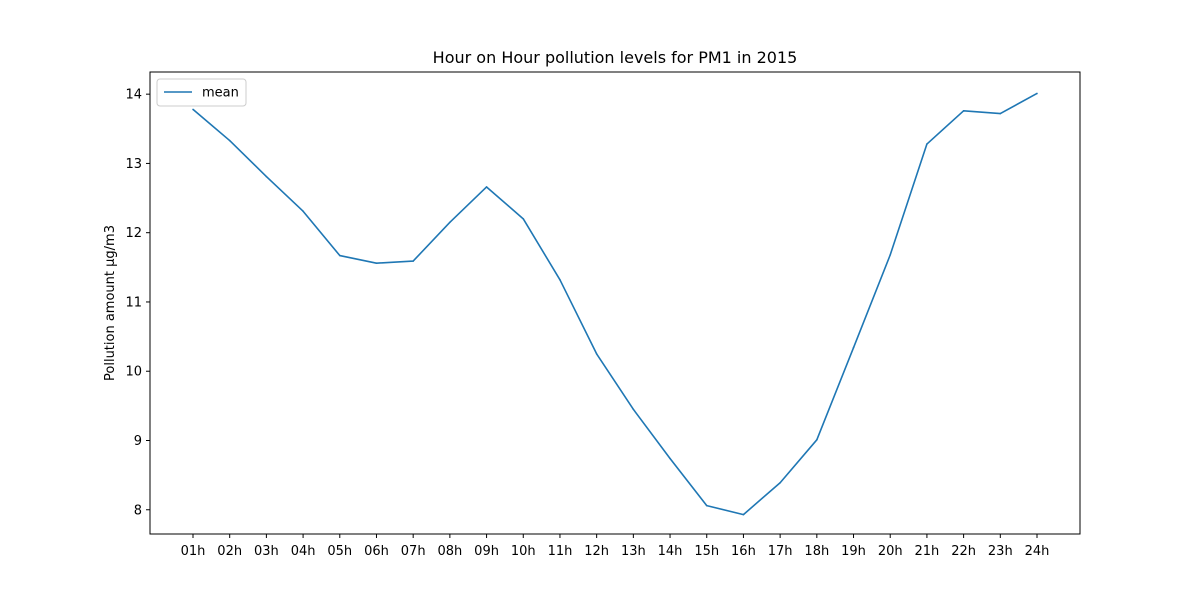 The width and height of the screenshot is (1200, 600). I want to click on x-tick-label: 09h, so click(486, 551).